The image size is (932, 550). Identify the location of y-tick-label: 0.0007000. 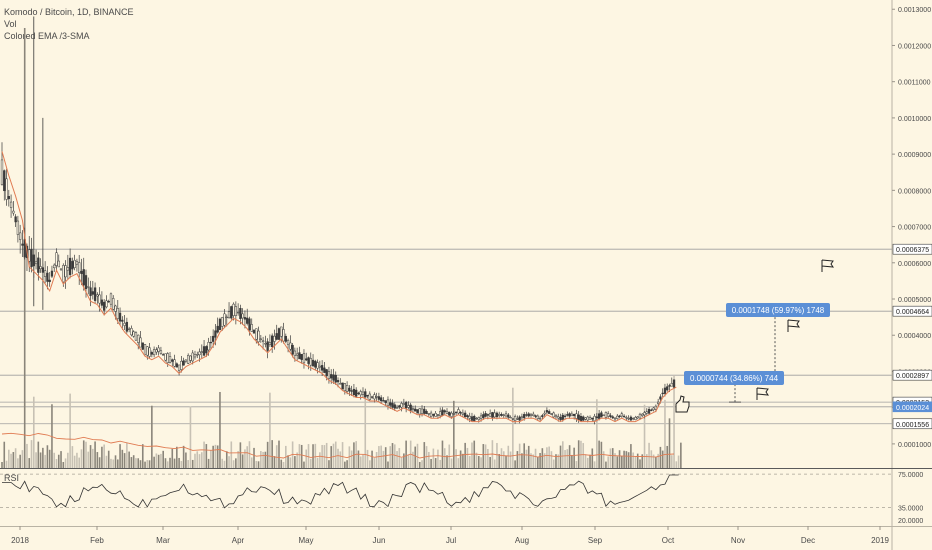
(914, 228).